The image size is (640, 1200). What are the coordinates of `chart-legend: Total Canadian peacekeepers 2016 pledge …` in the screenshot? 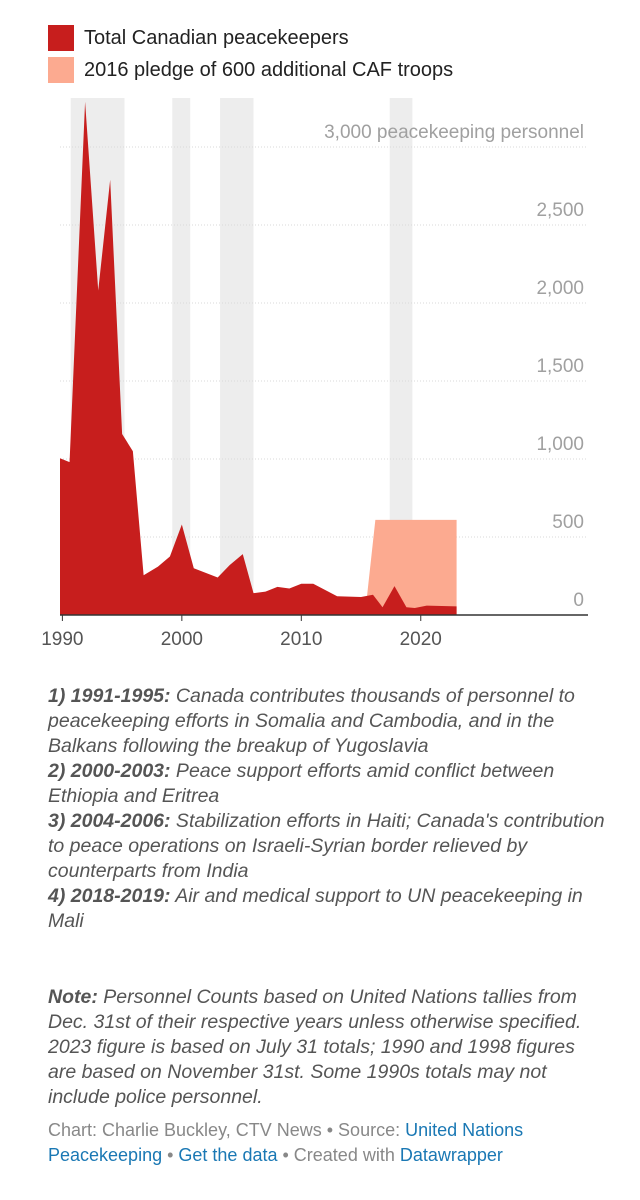 It's located at (250, 54).